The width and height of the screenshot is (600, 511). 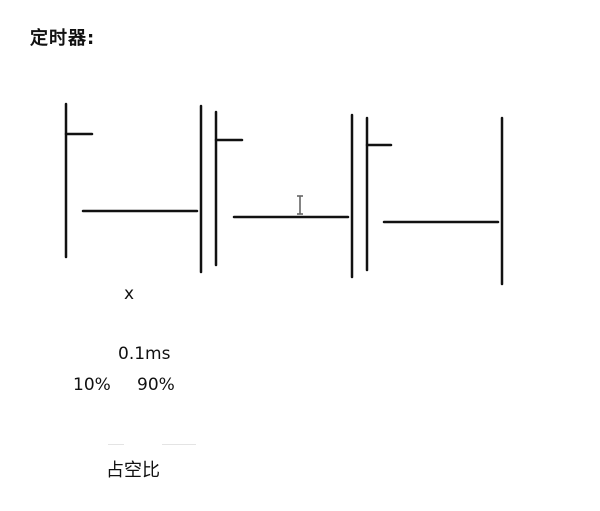 I want to click on text-cursor-icon, so click(x=300, y=205).